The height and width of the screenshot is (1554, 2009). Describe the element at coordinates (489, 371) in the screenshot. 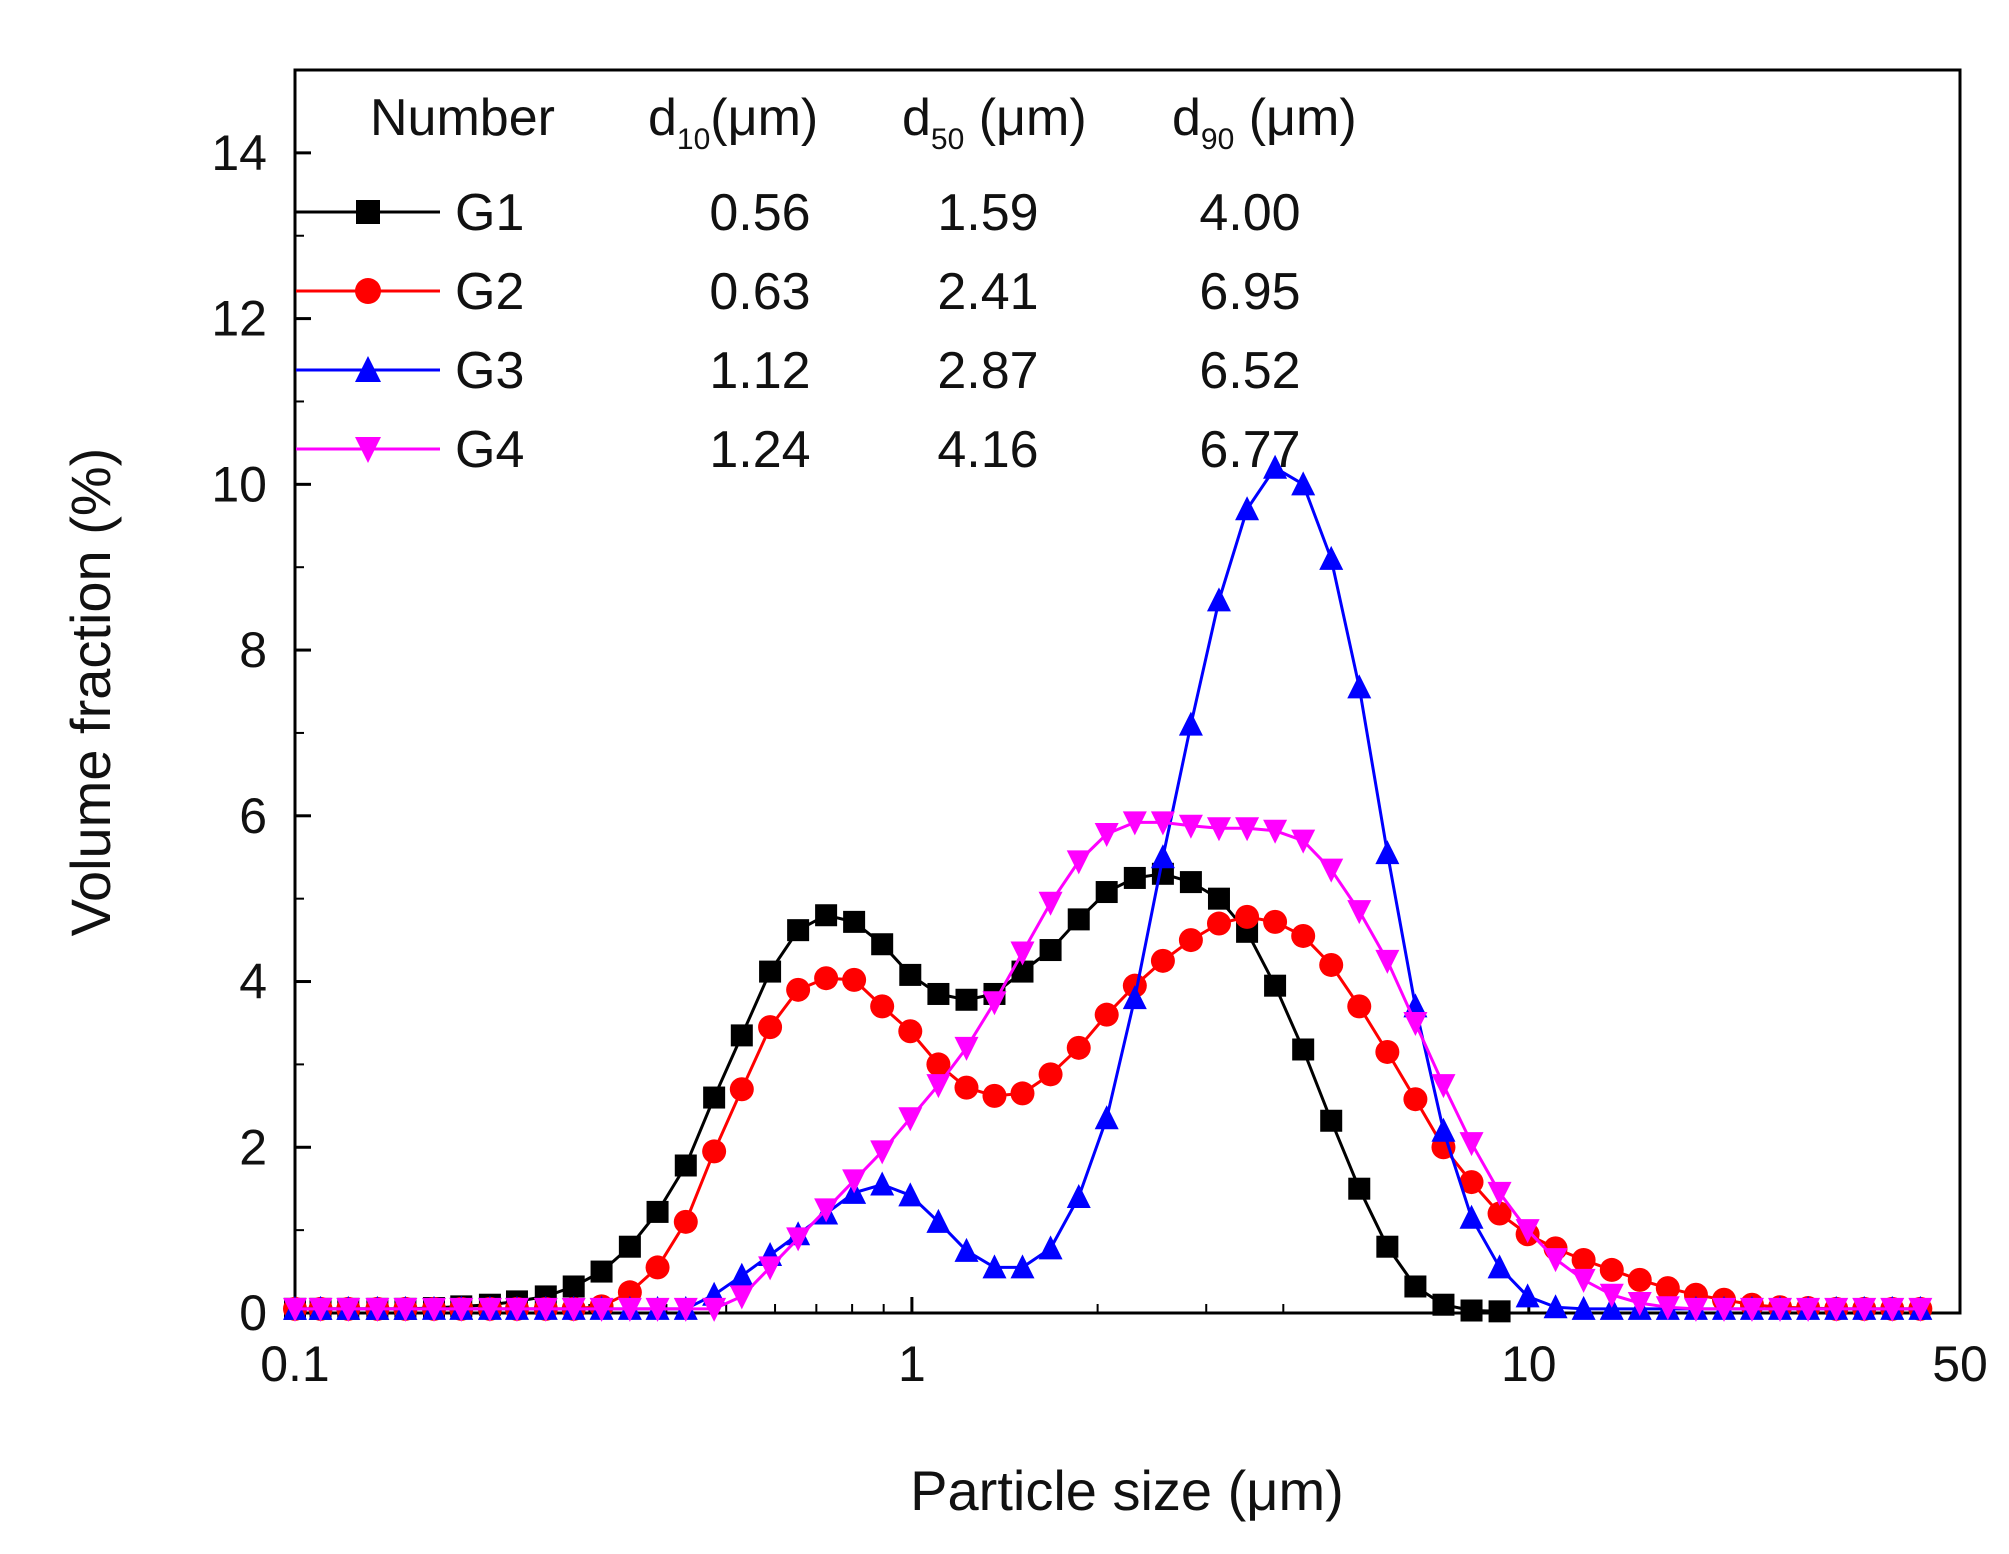

I see `legend-name-g3: G3` at that location.